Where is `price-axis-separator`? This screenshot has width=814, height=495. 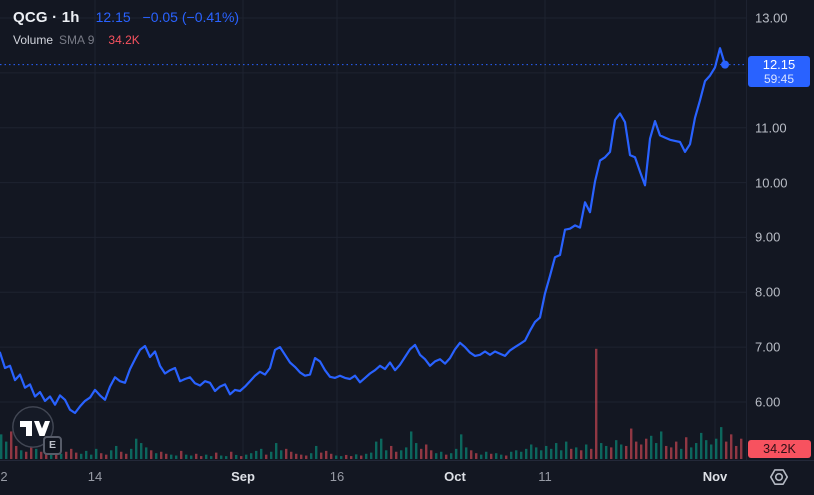
price-axis-separator is located at coordinates (746, 230).